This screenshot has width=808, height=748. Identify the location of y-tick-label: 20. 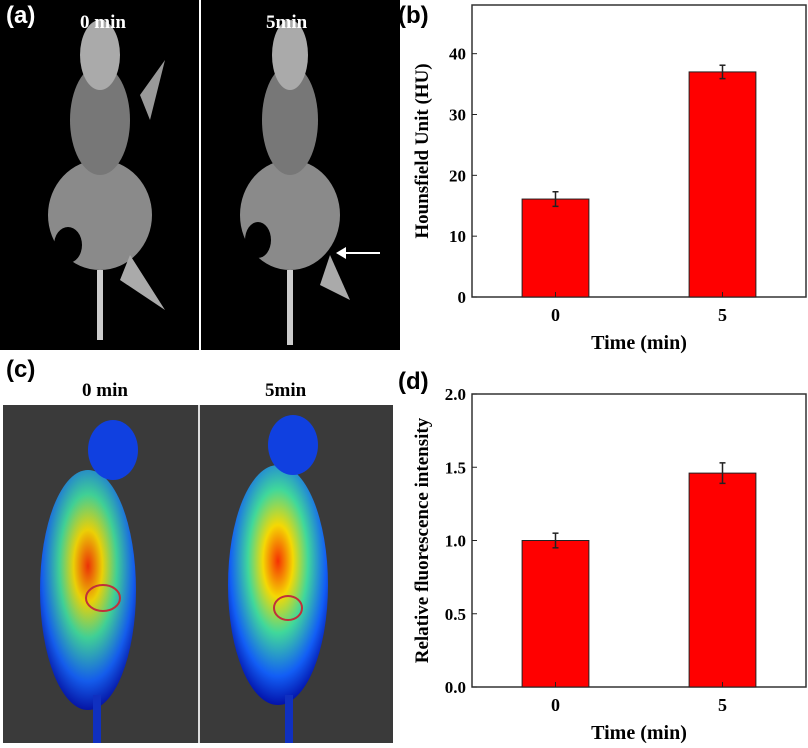
(457, 175).